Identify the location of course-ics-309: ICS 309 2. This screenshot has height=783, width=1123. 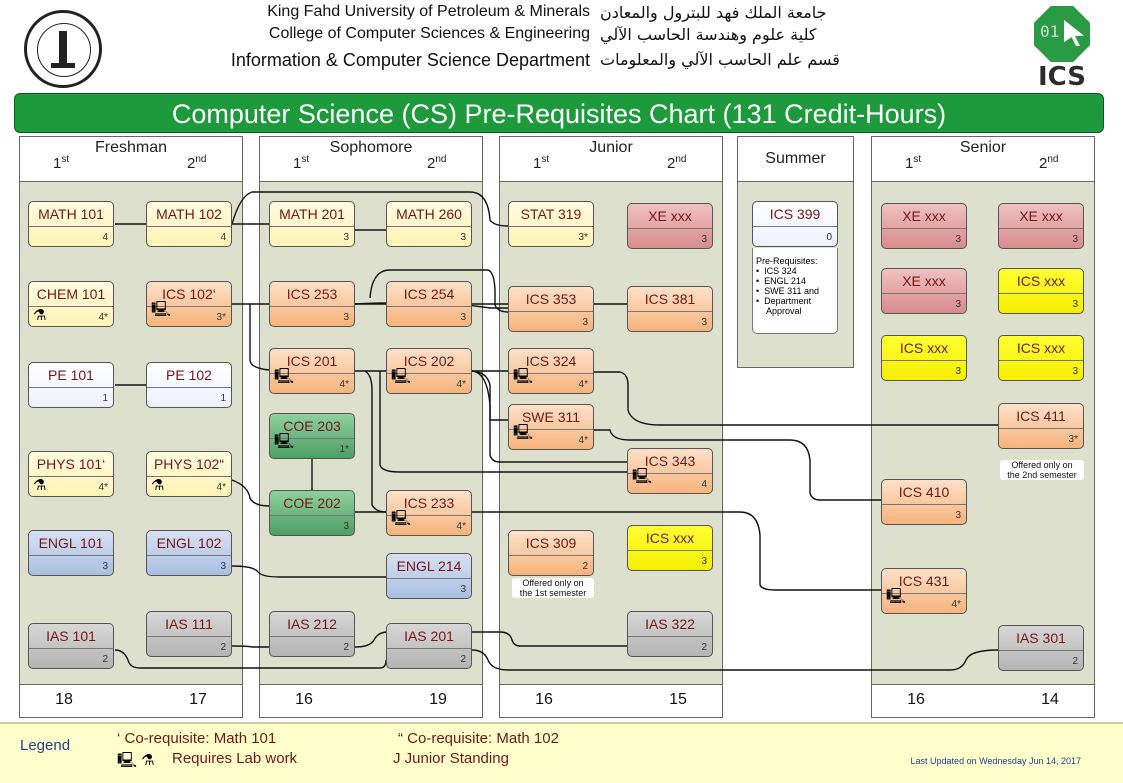
(551, 553).